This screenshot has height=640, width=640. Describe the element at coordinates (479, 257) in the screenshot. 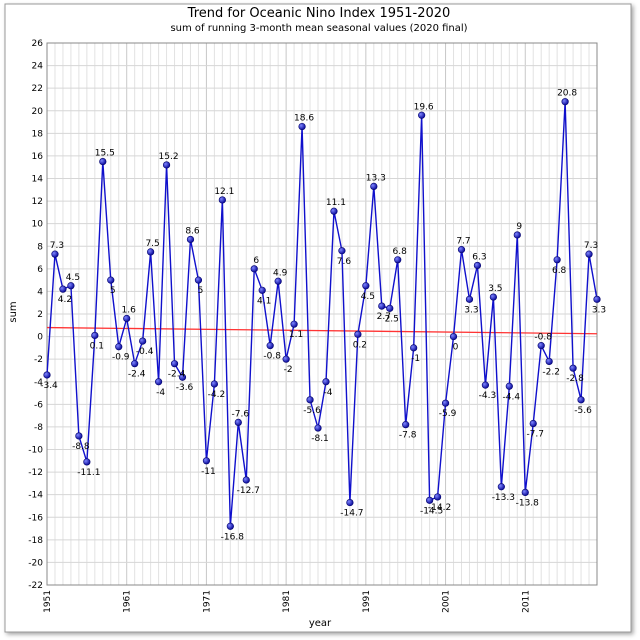

I see `data-label: 6.3` at that location.